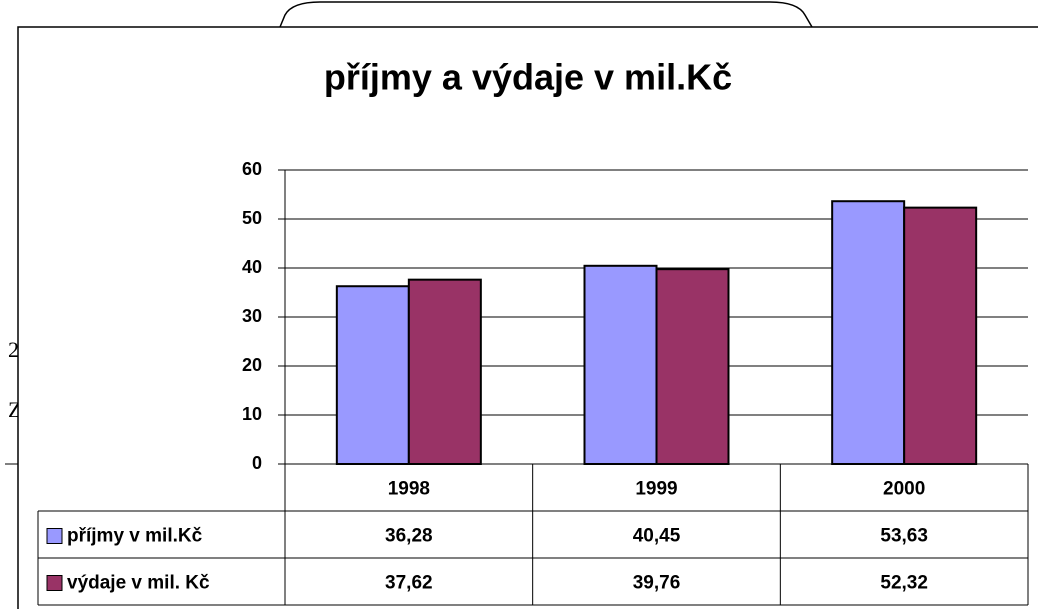 The height and width of the screenshot is (609, 1038). Describe the element at coordinates (657, 536) in the screenshot. I see `data-label: 40,45` at that location.